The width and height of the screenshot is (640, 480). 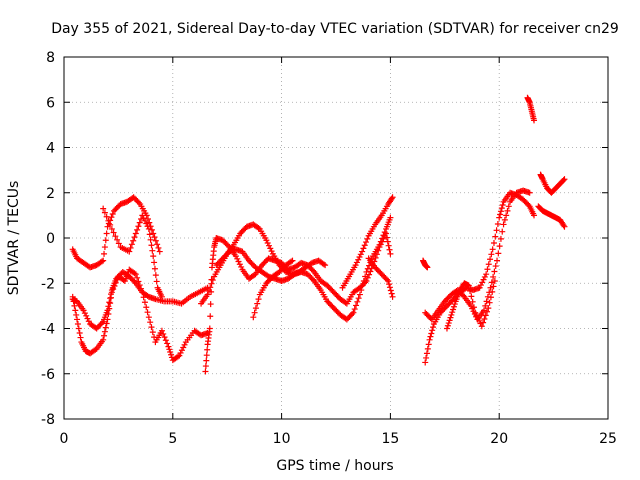 What do you see at coordinates (390, 439) in the screenshot?
I see `x-tick-label: 15` at bounding box center [390, 439].